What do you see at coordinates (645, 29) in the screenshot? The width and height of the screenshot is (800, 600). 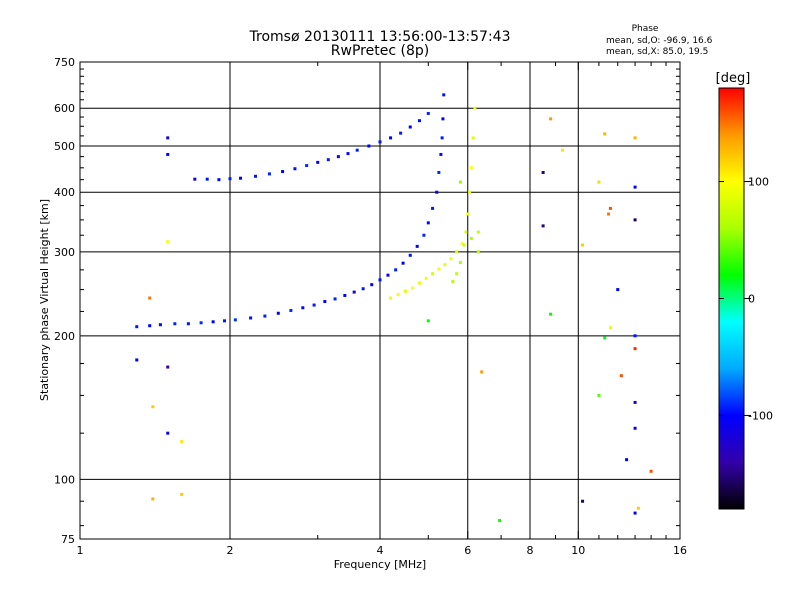 I see `phase-note-heading: Phase` at bounding box center [645, 29].